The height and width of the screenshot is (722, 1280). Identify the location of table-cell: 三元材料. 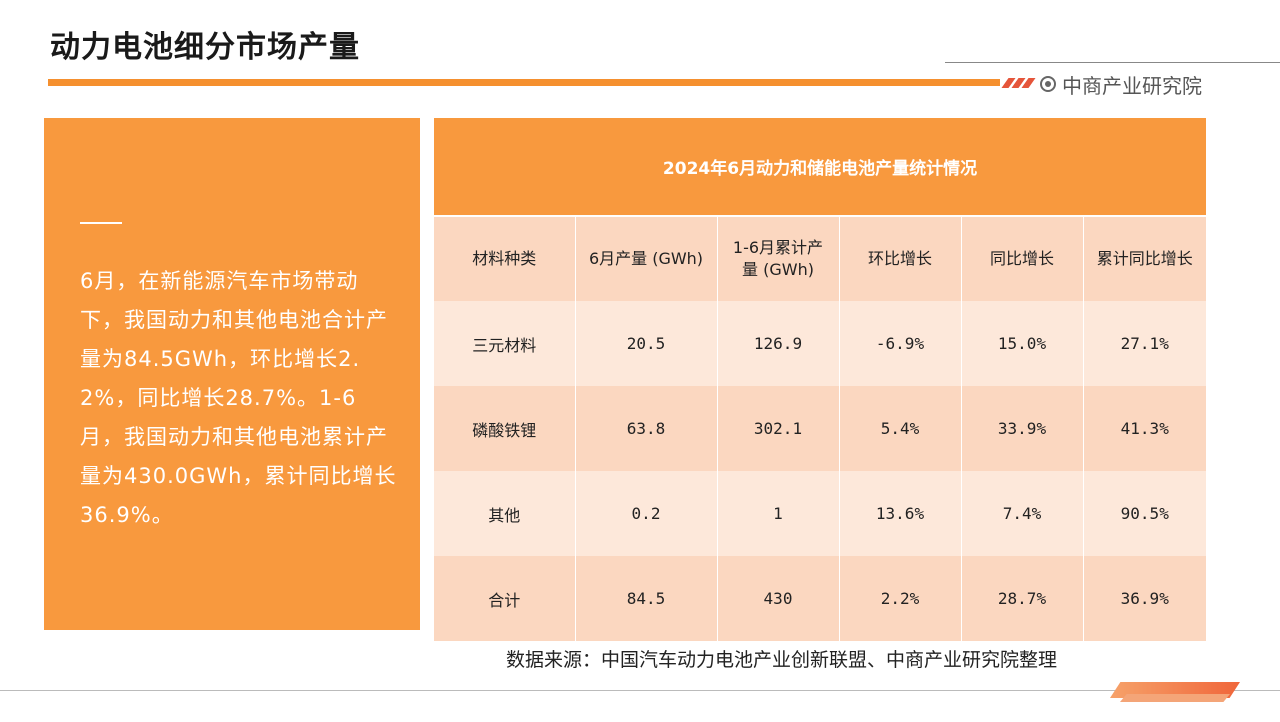
(505, 343).